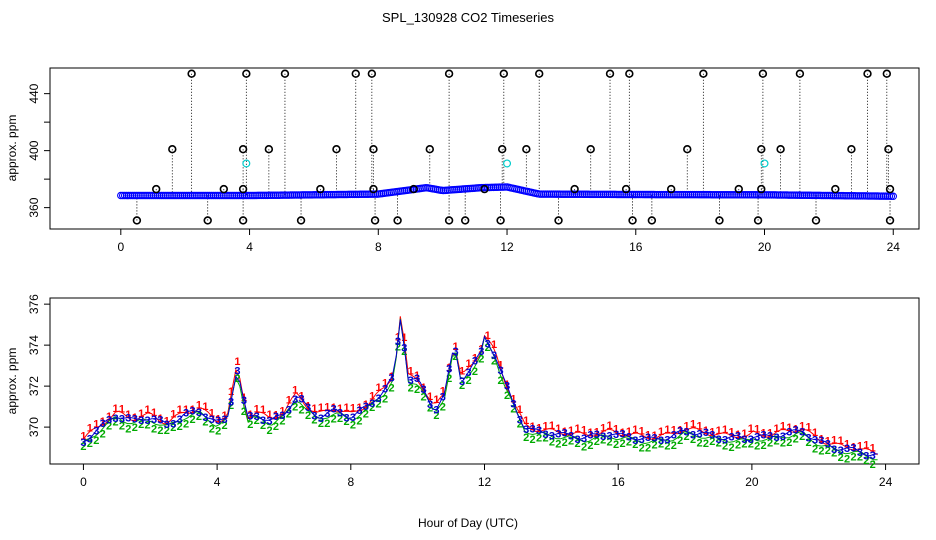 The width and height of the screenshot is (936, 540). Describe the element at coordinates (34, 427) in the screenshot. I see `bottom-y-tick-label: 370` at that location.